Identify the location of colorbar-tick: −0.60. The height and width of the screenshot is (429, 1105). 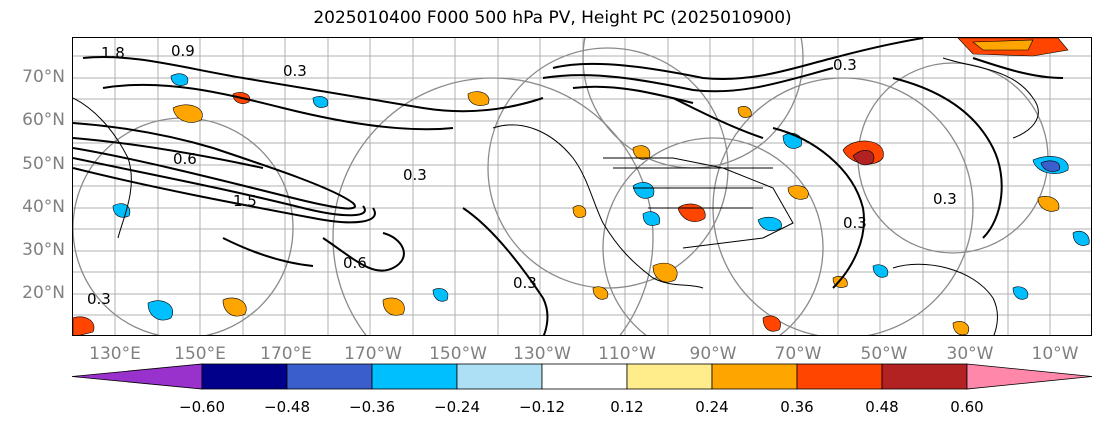
(202, 407).